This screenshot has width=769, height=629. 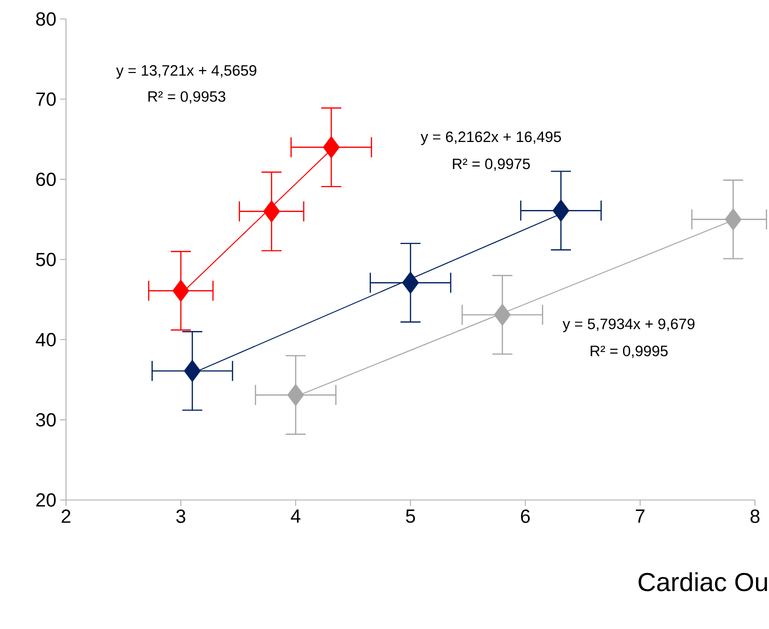 I want to click on x-tick-label: 7, so click(x=640, y=516).